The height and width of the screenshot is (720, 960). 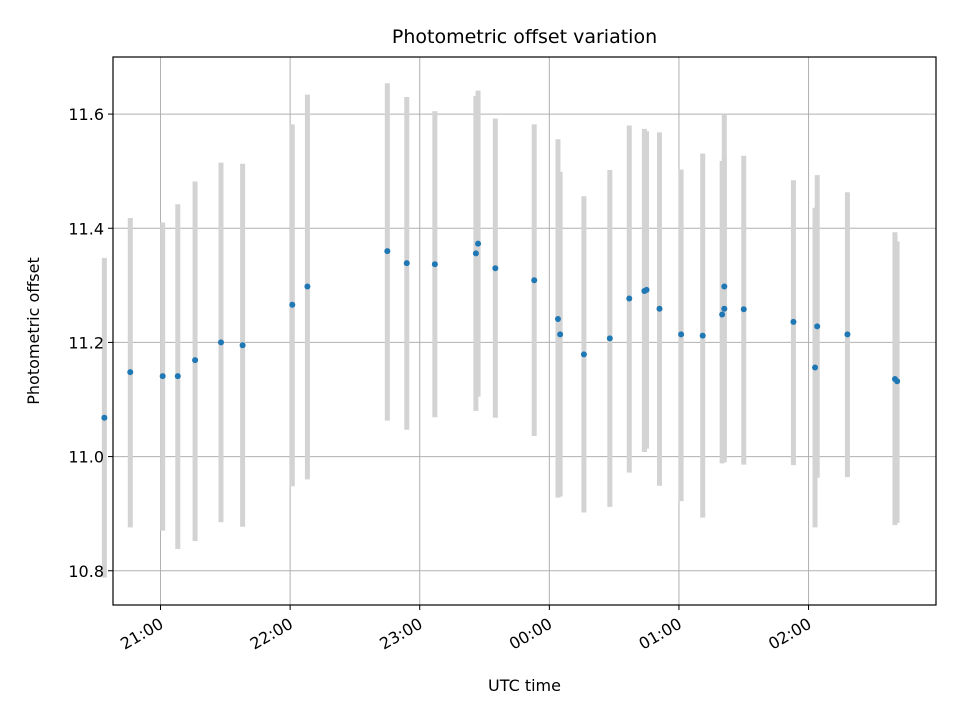 What do you see at coordinates (524, 37) in the screenshot?
I see `chart-title: Photometric offset variation` at bounding box center [524, 37].